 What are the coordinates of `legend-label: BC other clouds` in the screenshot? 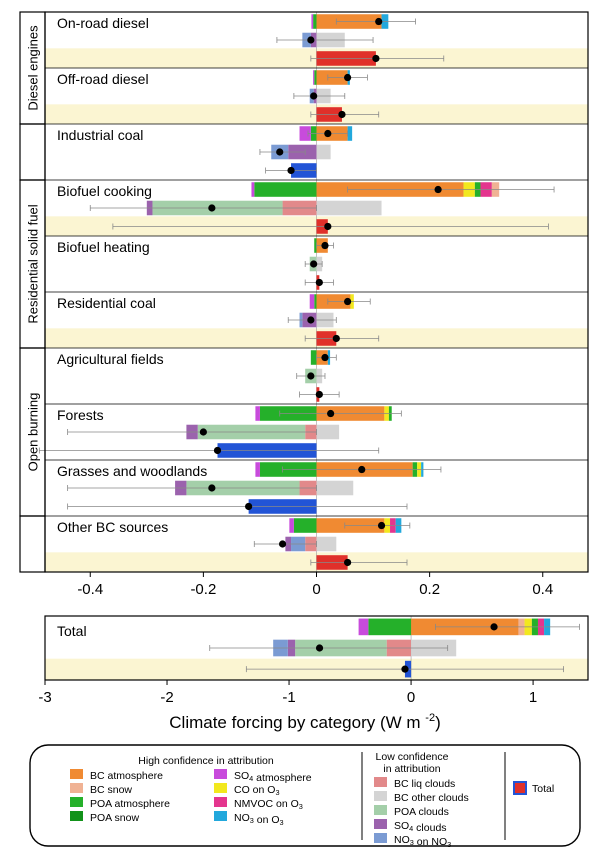 It's located at (431, 798).